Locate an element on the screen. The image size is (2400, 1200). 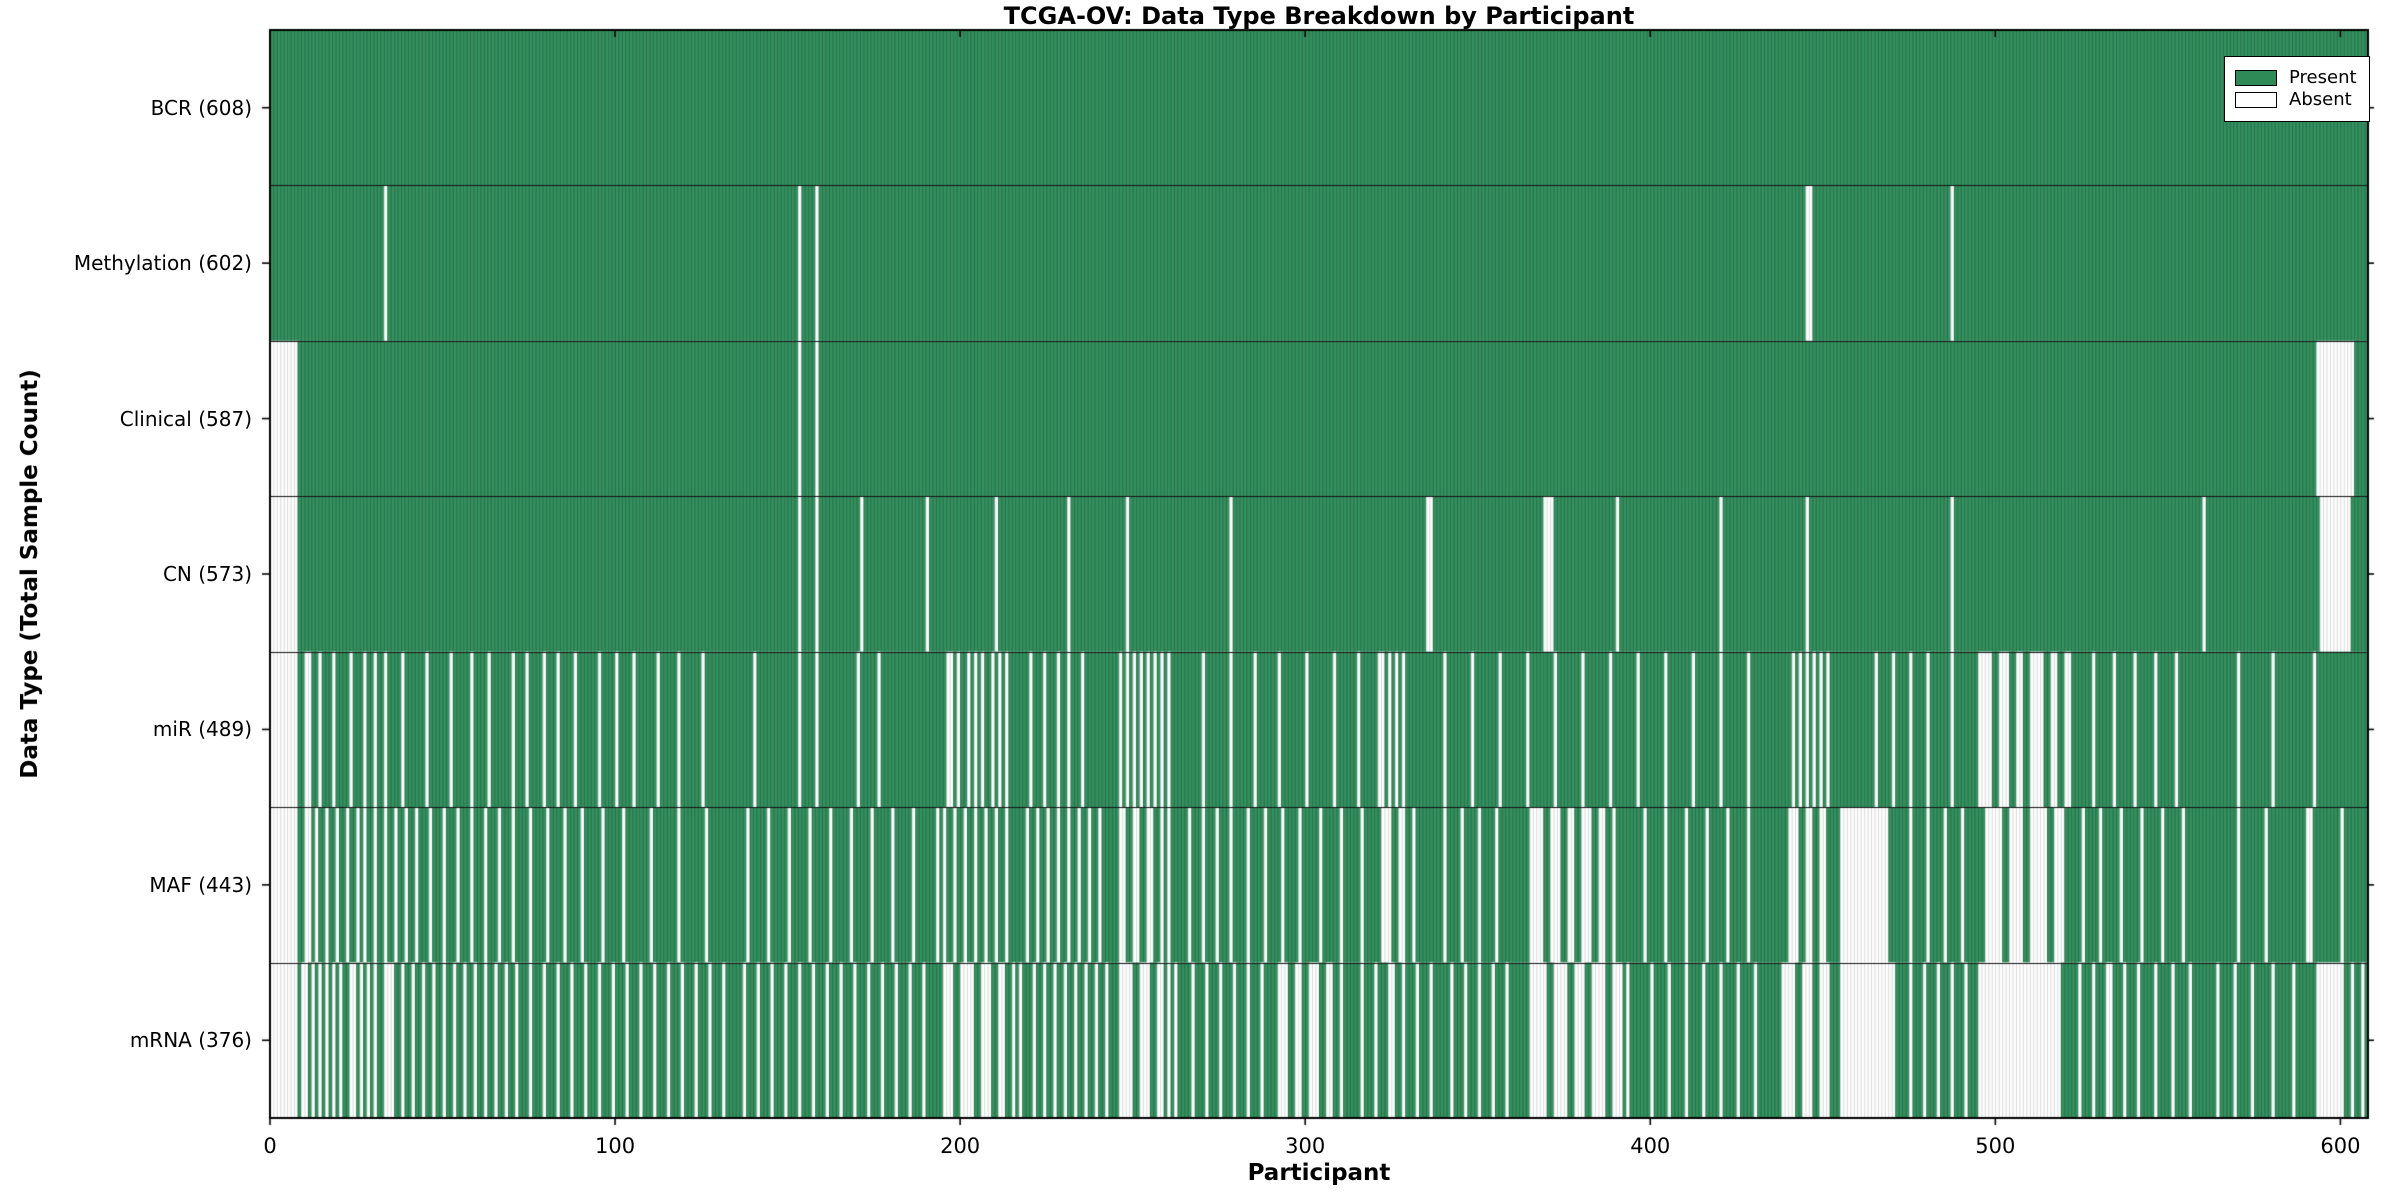
x-axis-label: Participant is located at coordinates (1319, 1173).